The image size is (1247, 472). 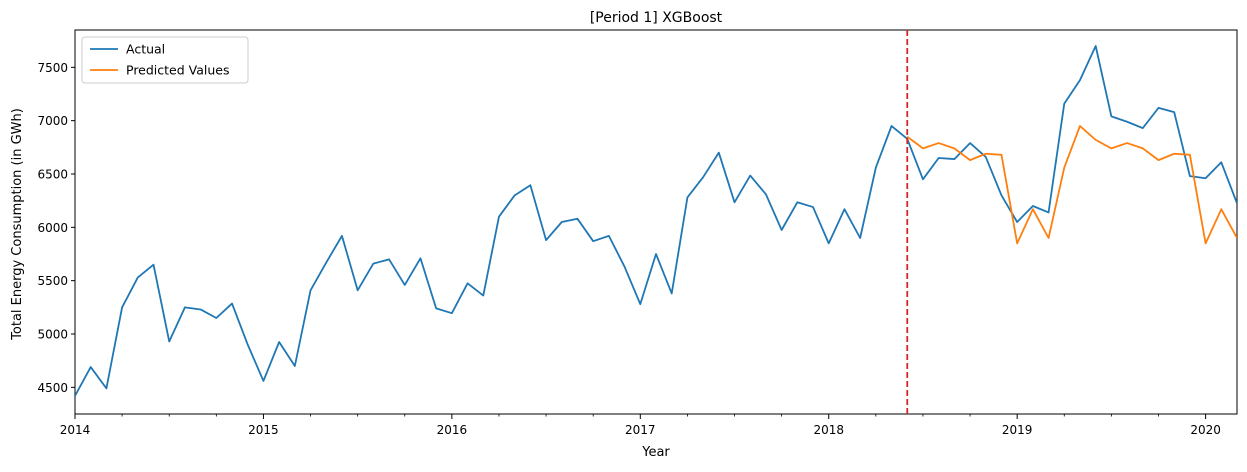 I want to click on x-tick-label: 2016, so click(x=452, y=430).